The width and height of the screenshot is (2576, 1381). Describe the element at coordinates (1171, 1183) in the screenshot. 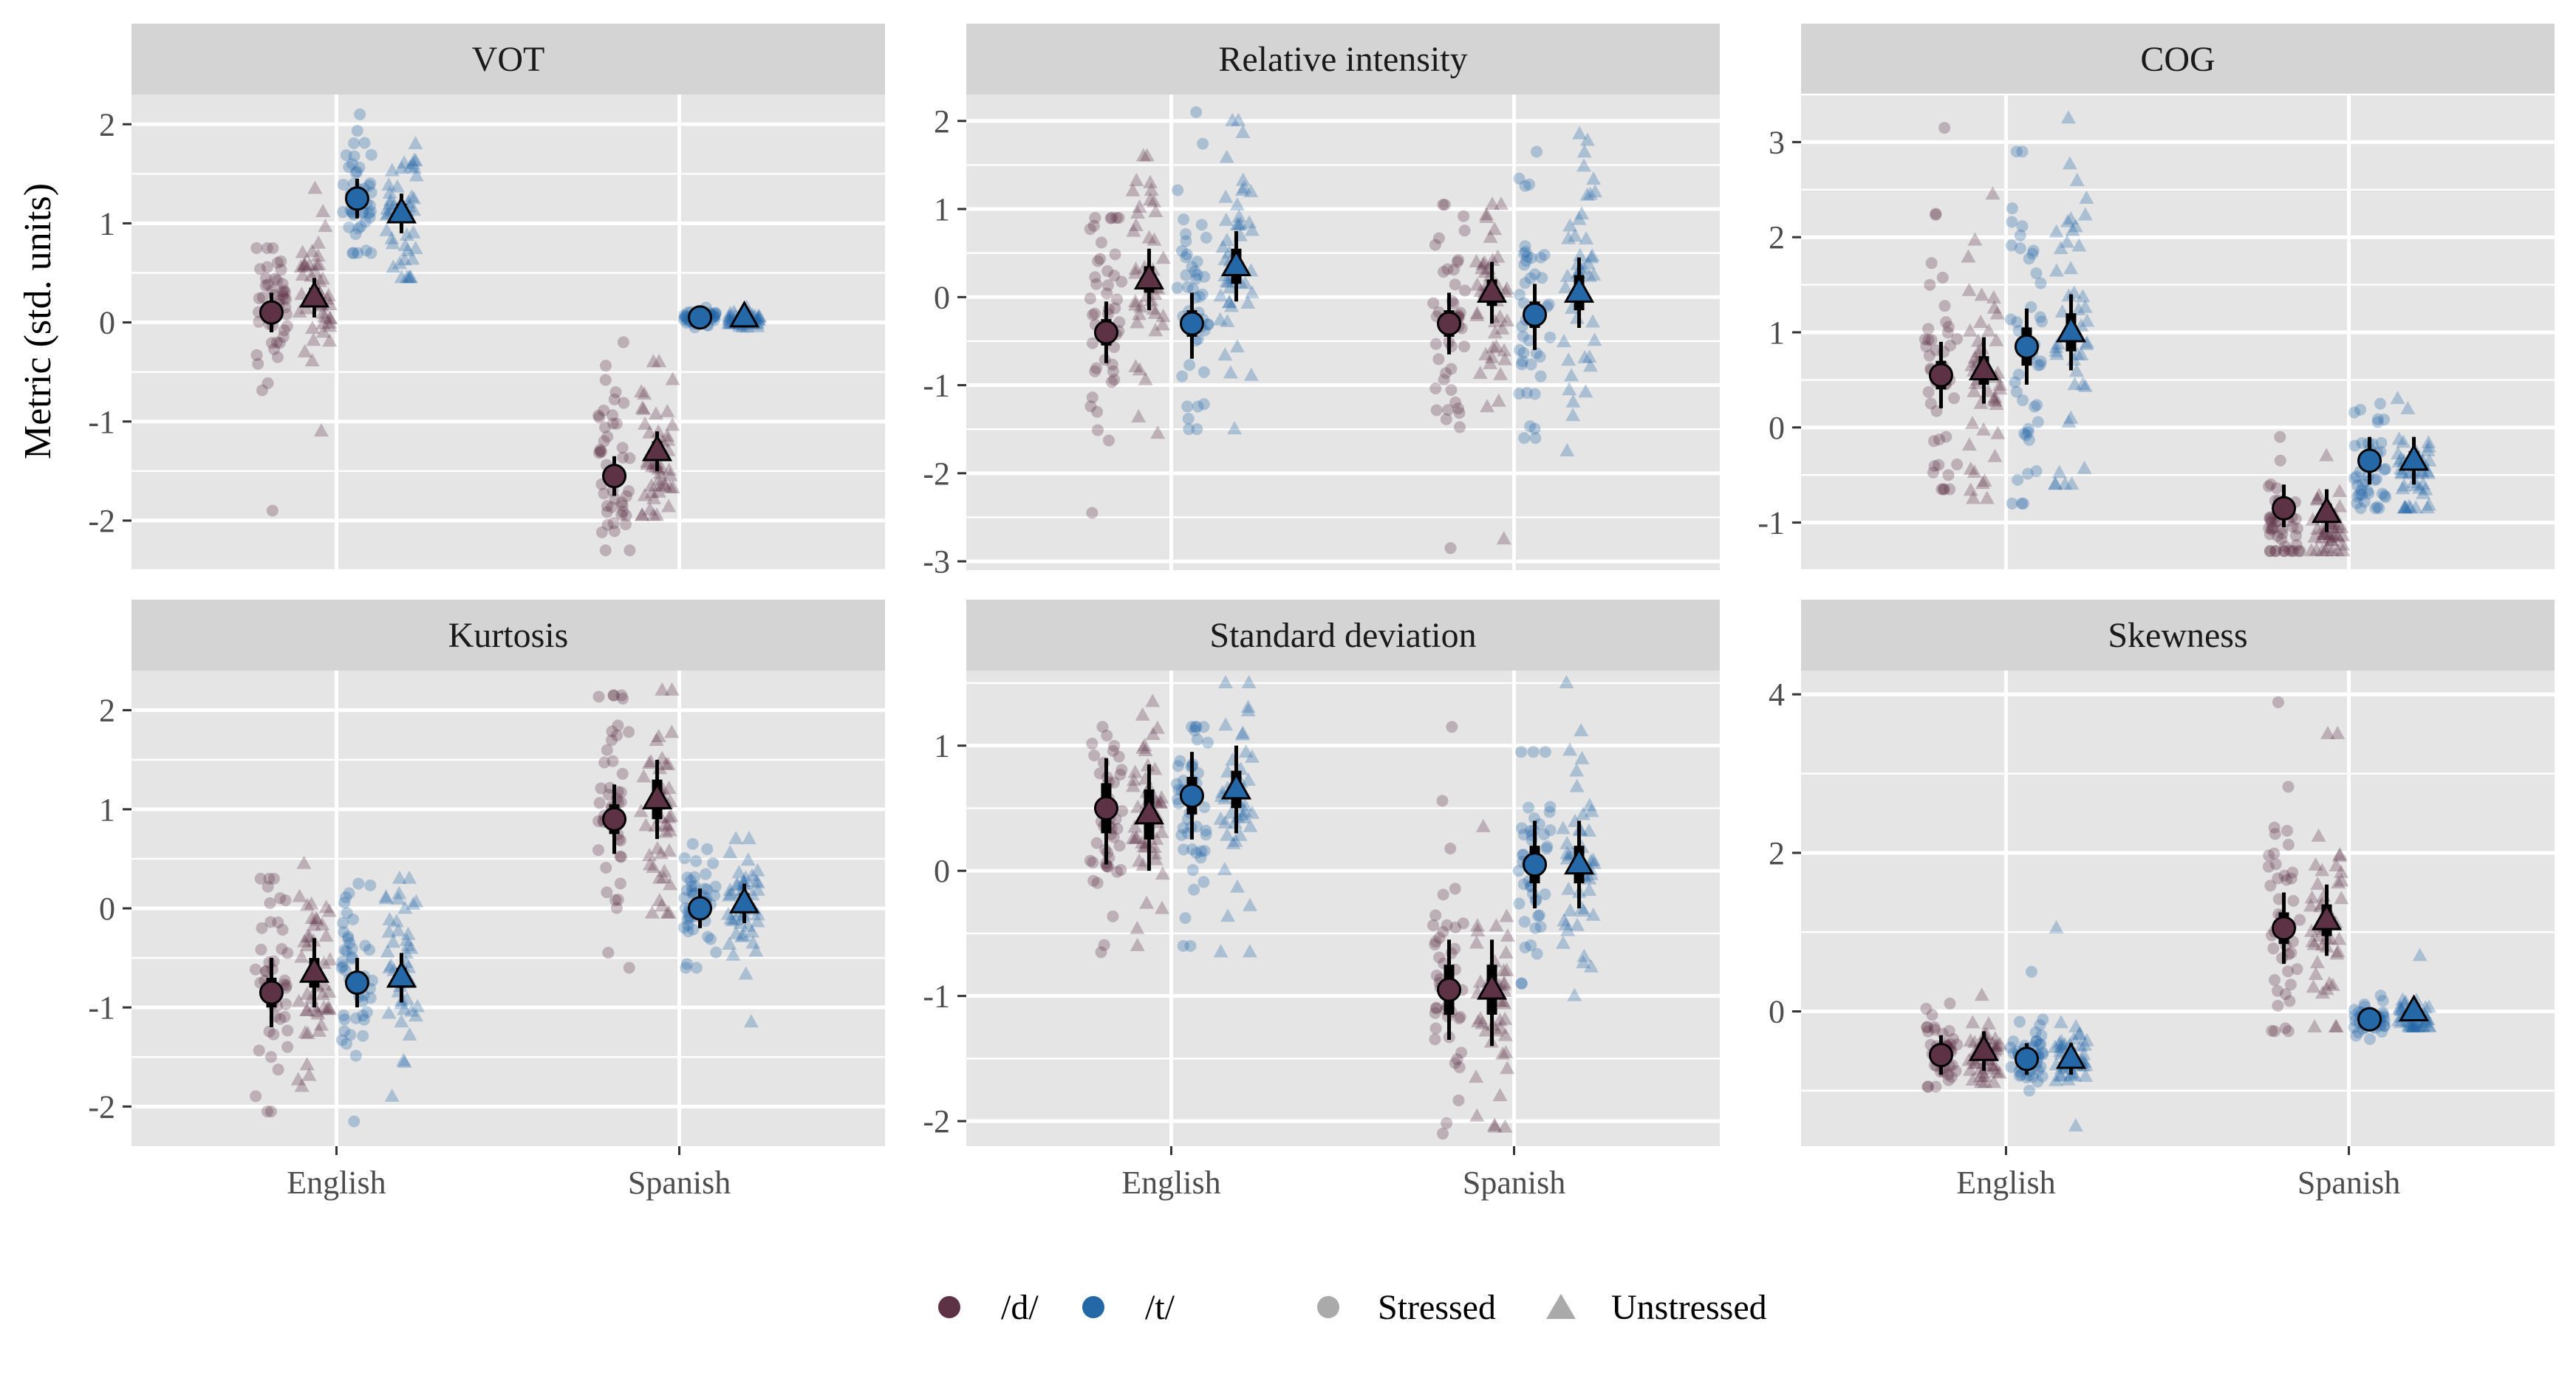

I see `x-tick-label: English` at that location.